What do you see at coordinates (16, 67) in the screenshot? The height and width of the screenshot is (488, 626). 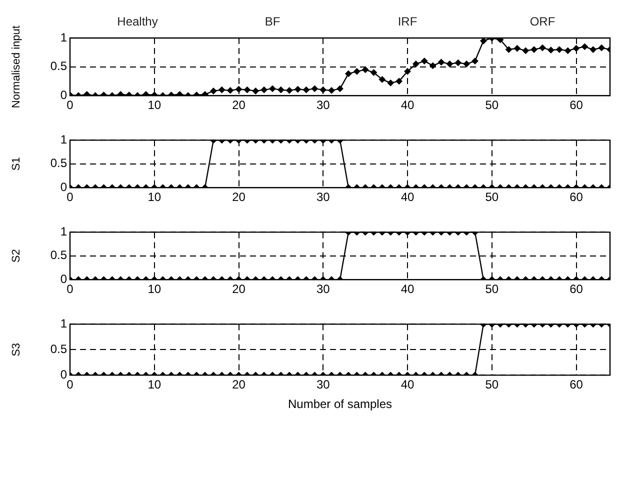 I see `y-axis-title: Normalised input` at bounding box center [16, 67].